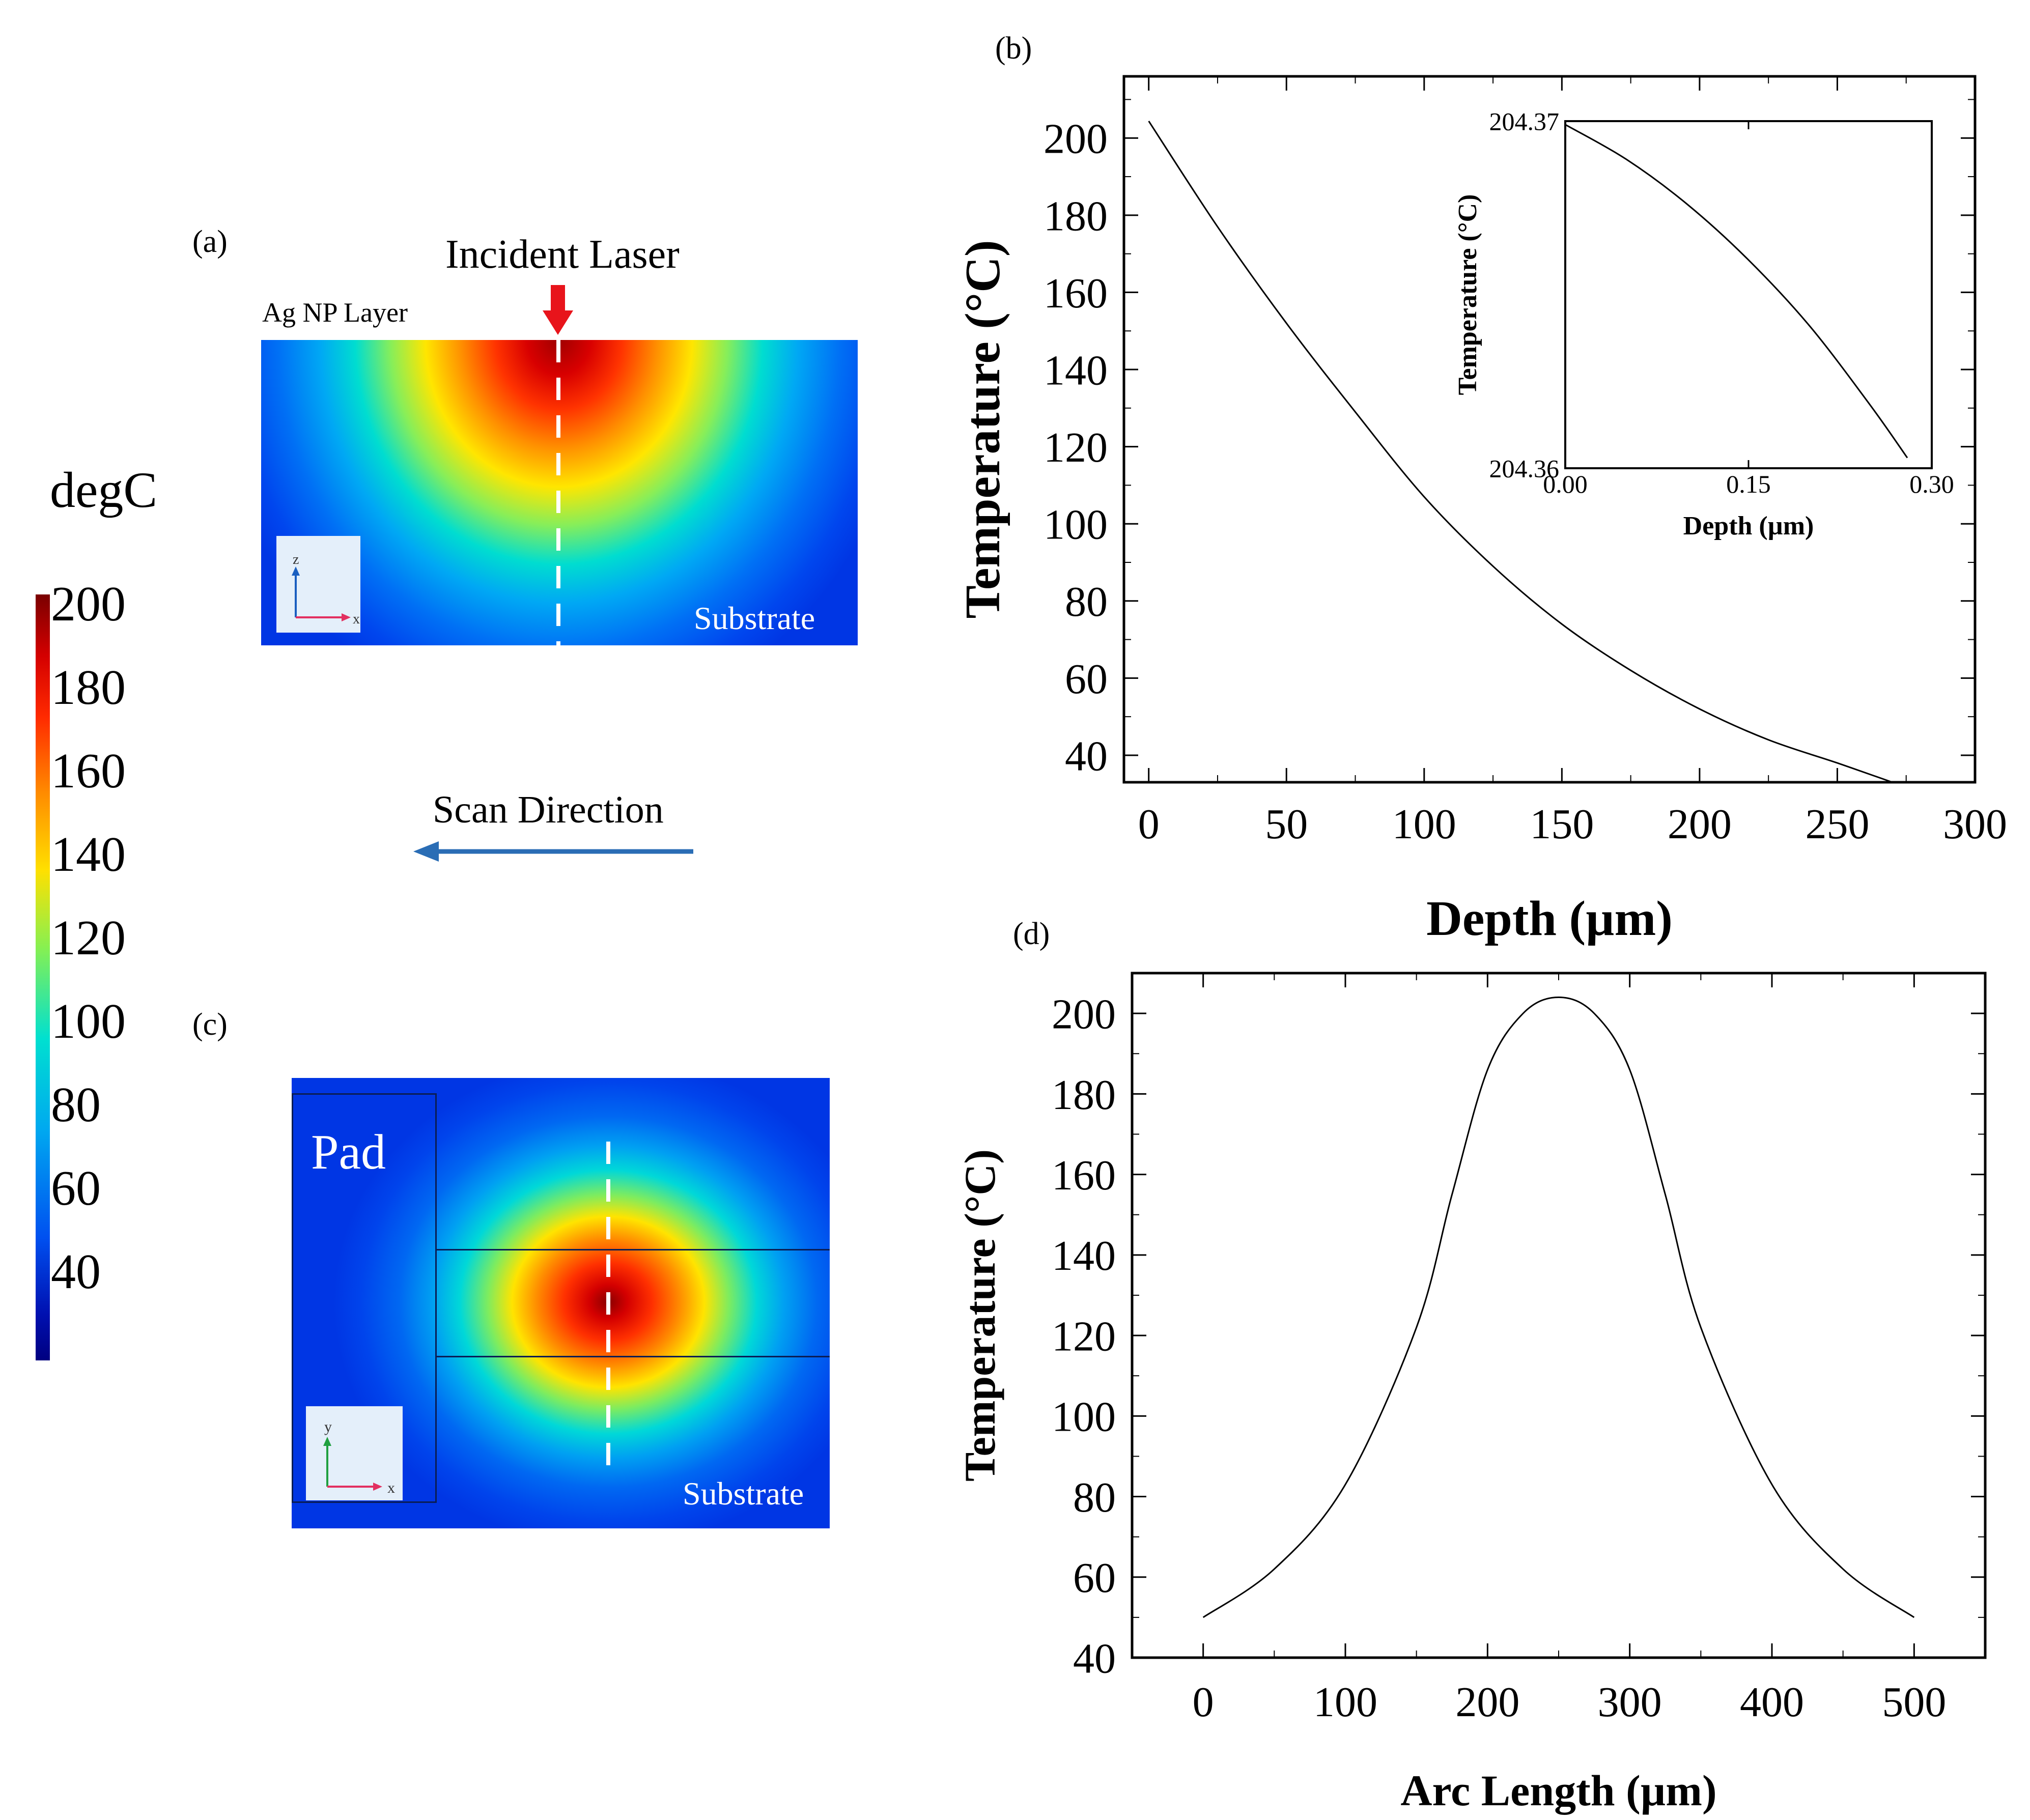 Image resolution: width=2030 pixels, height=1820 pixels. Describe the element at coordinates (1736, 291) in the screenshot. I see `chart-b-inset-series-line` at that location.